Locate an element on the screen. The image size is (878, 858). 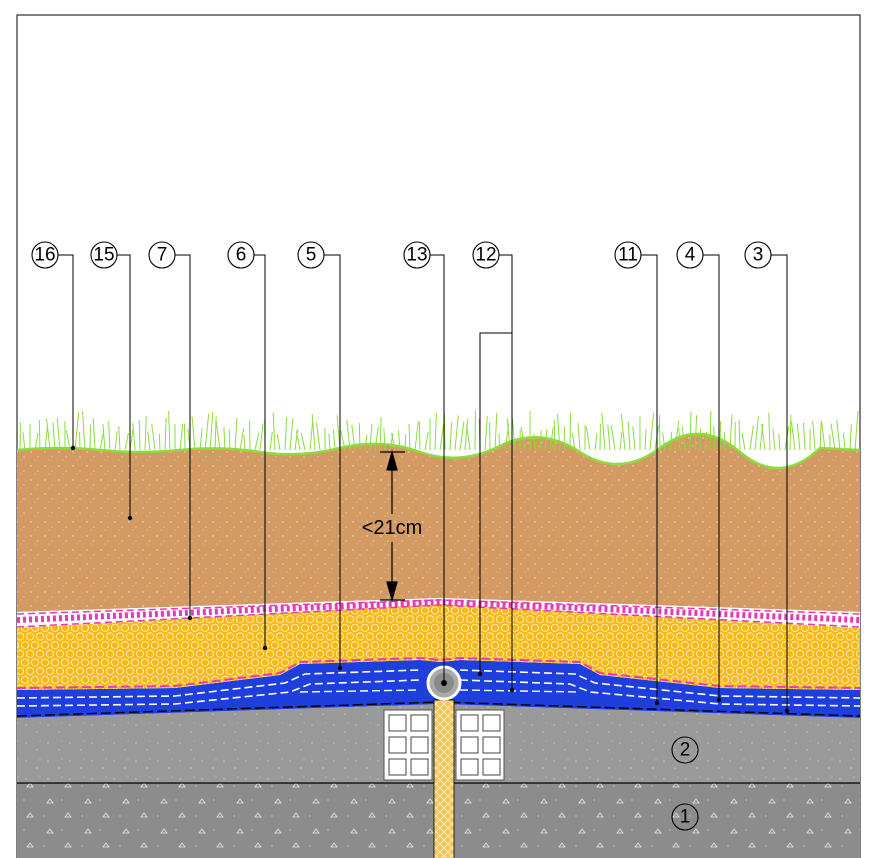
callout-11-text: 11 is located at coordinates (628, 255).